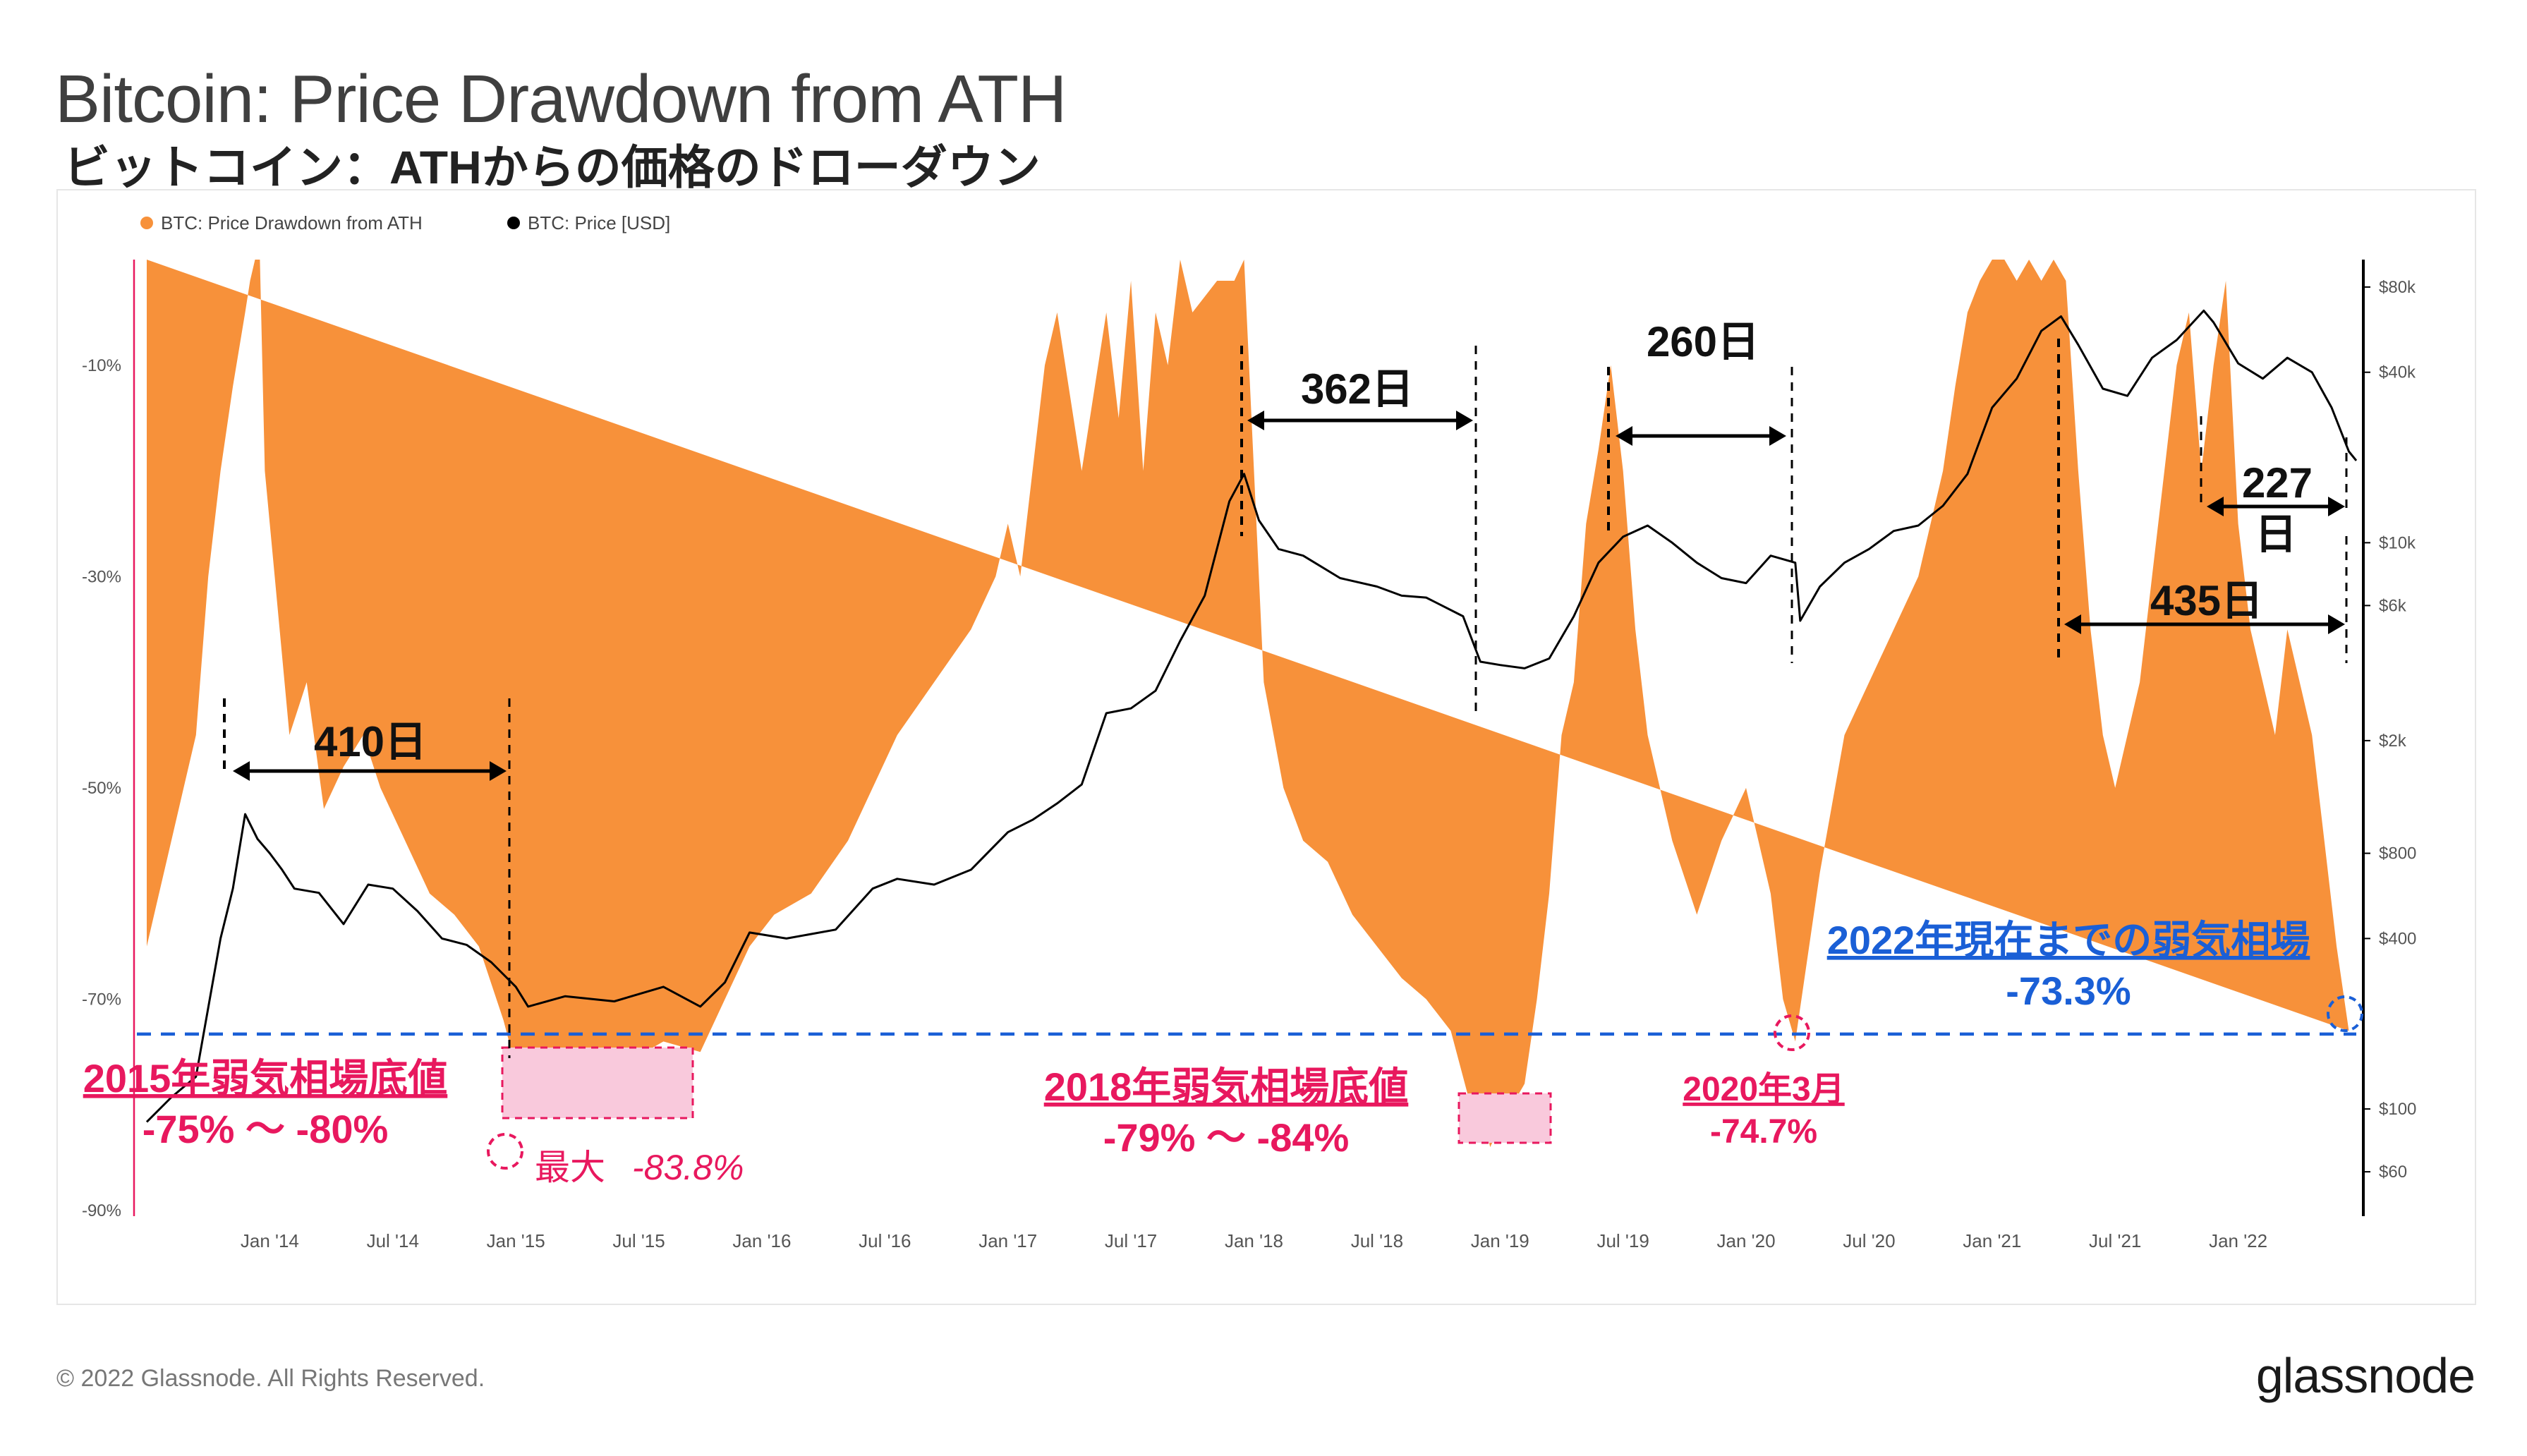 Image resolution: width=2527 pixels, height=1456 pixels. I want to click on x-tick-label: Jul '16, so click(885, 1240).